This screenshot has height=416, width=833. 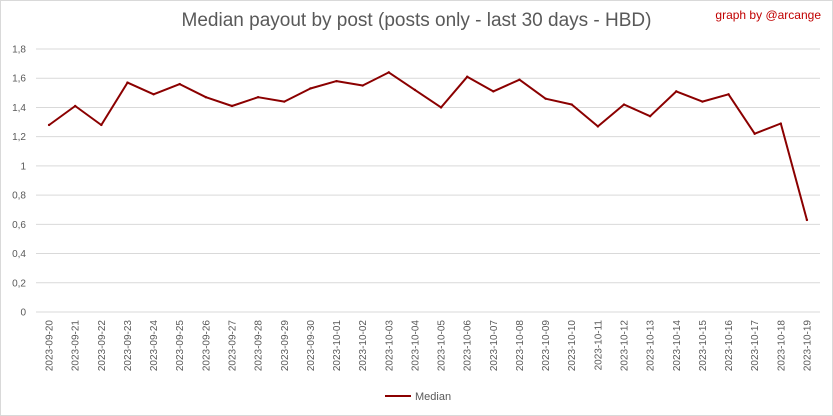 I want to click on y-tick-label: 1,2, so click(x=19, y=137).